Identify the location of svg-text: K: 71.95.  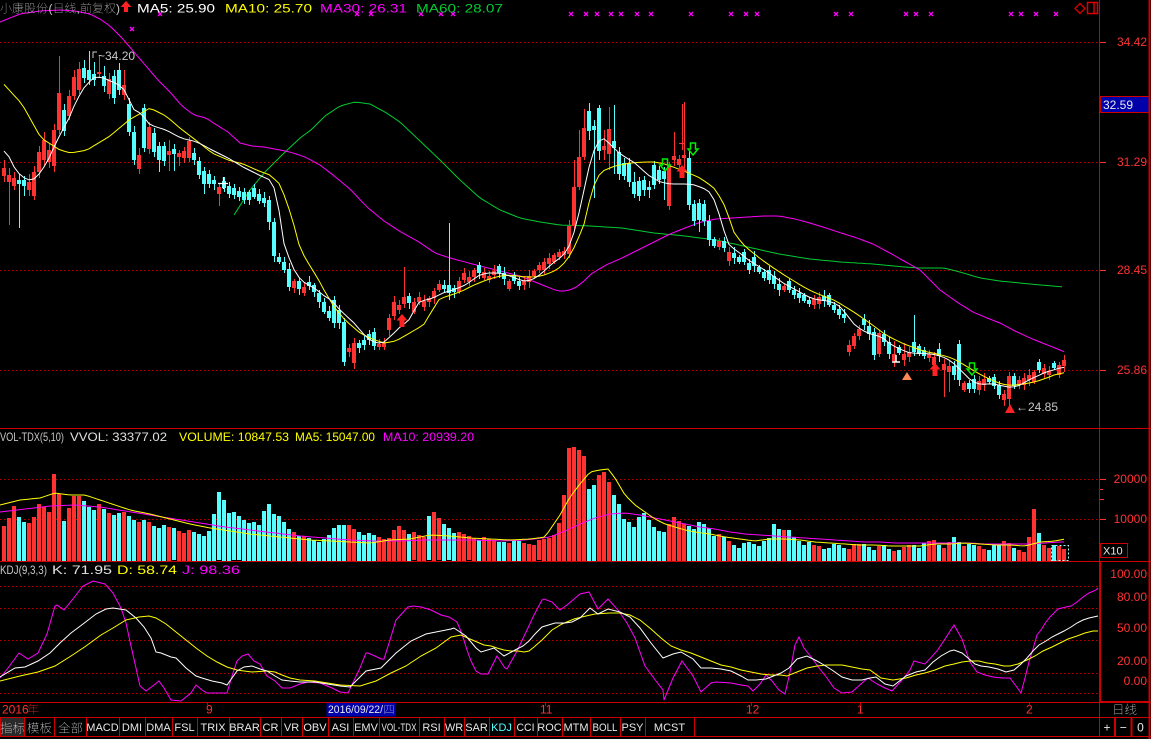
(82, 570).